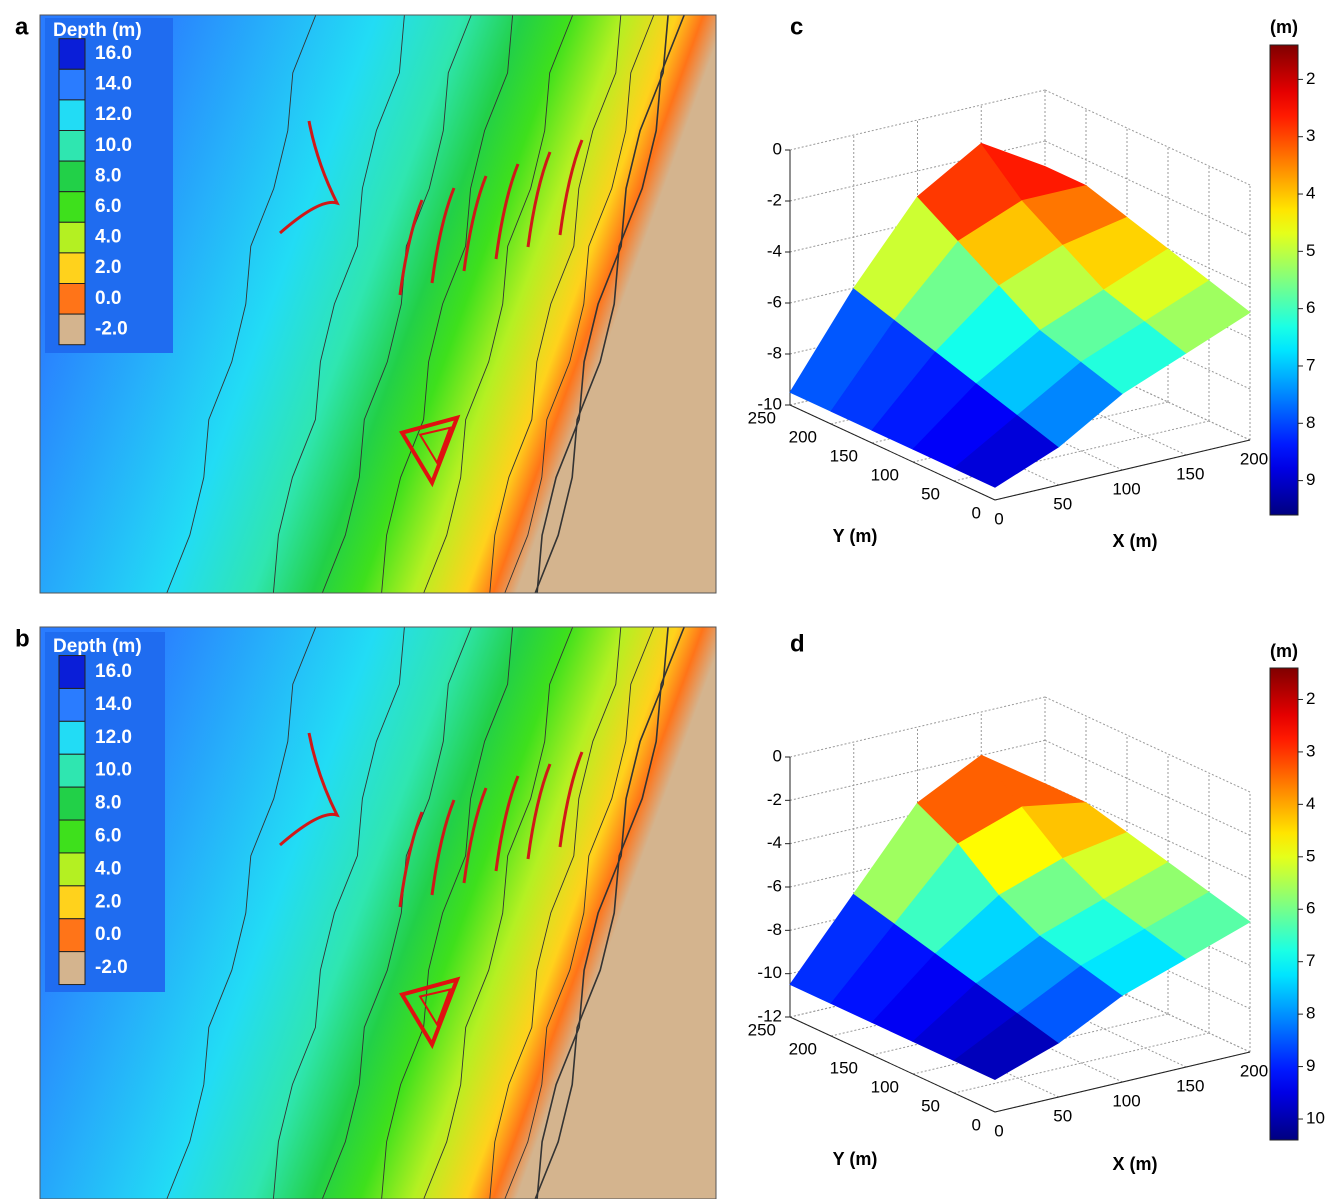 Image resolution: width=1330 pixels, height=1199 pixels. Describe the element at coordinates (769, 1015) in the screenshot. I see `z-tick-label: -12` at that location.